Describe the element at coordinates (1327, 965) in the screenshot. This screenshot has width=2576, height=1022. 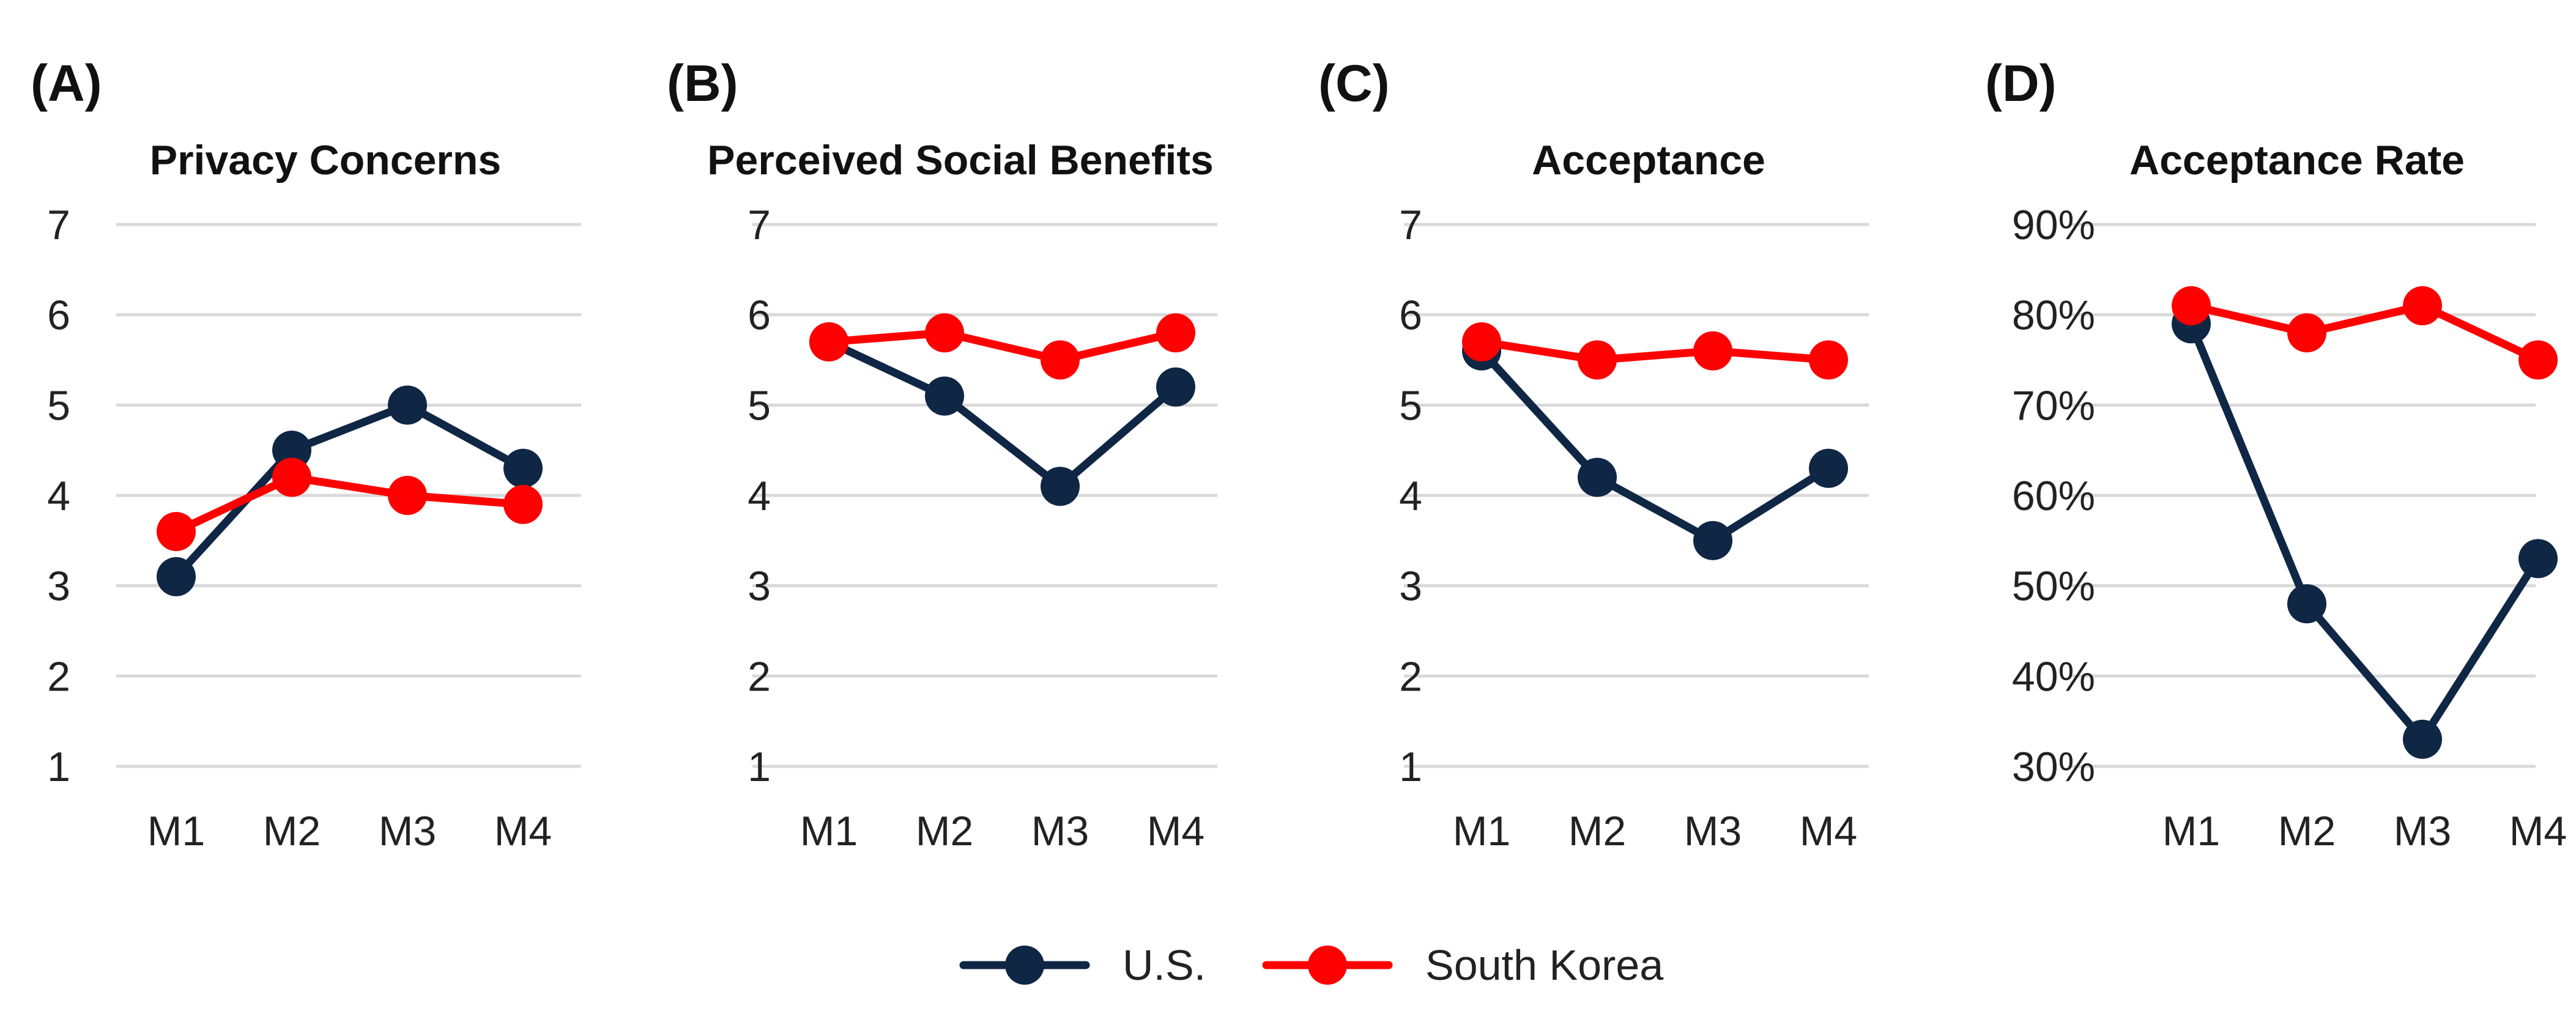
I see `legend-korea-marker` at that location.